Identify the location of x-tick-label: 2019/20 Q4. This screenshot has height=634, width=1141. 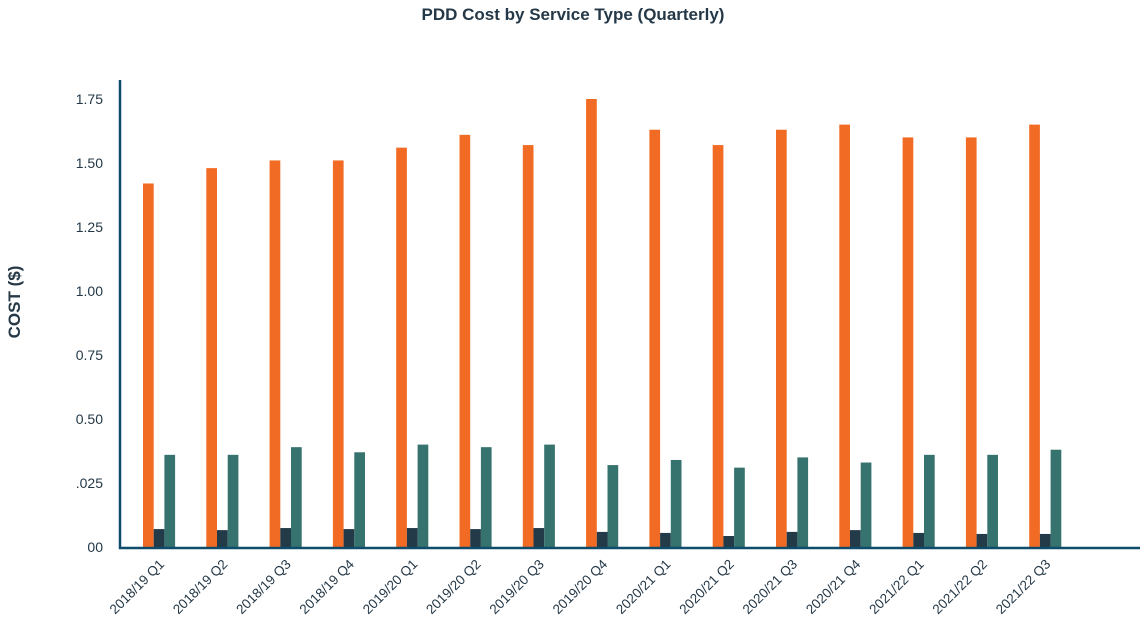
(580, 586).